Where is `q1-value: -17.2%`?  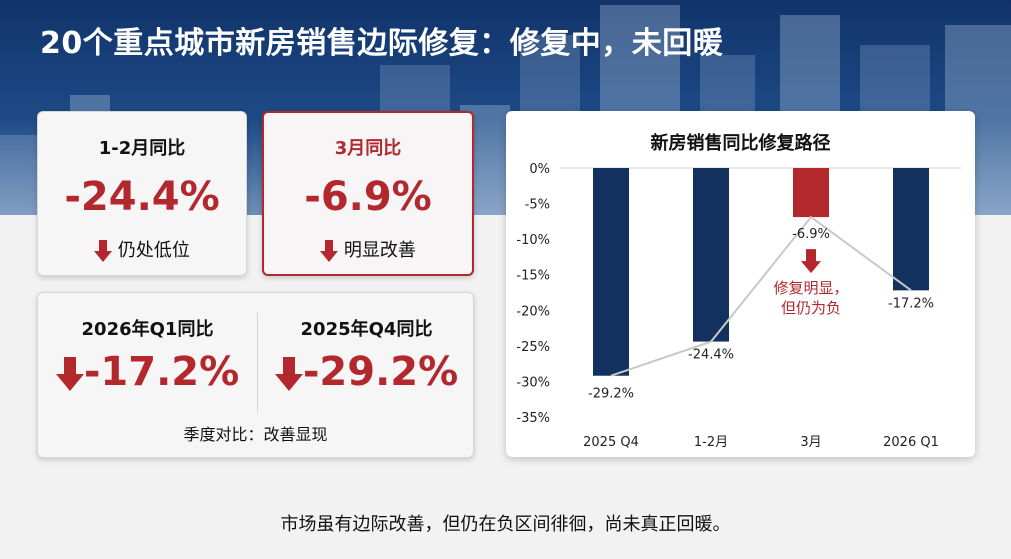 q1-value: -17.2% is located at coordinates (161, 372).